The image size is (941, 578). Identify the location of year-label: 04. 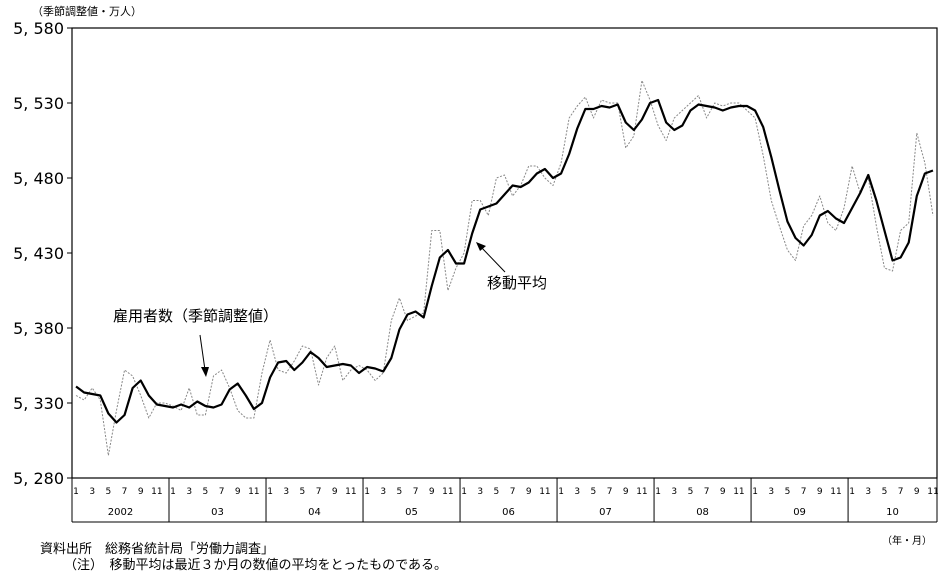
(314, 512).